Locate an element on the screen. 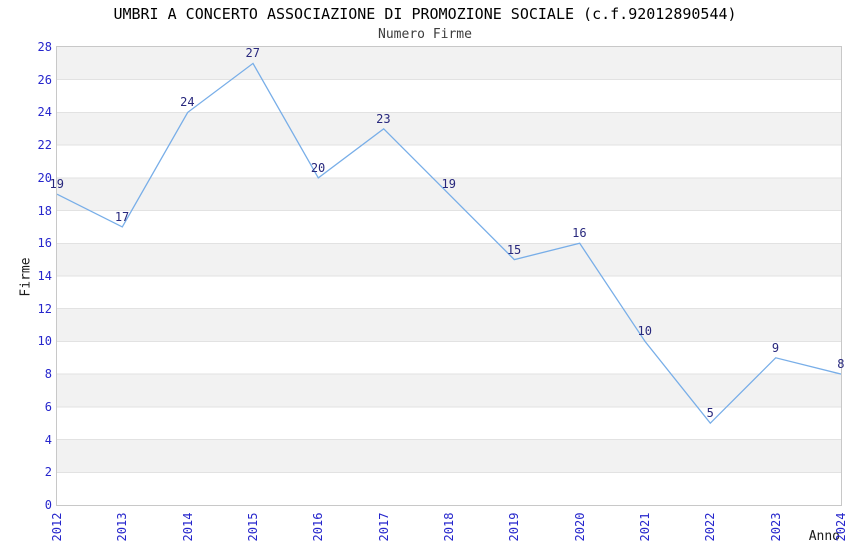 The image size is (850, 550). data-point-label: 27 is located at coordinates (252, 53).